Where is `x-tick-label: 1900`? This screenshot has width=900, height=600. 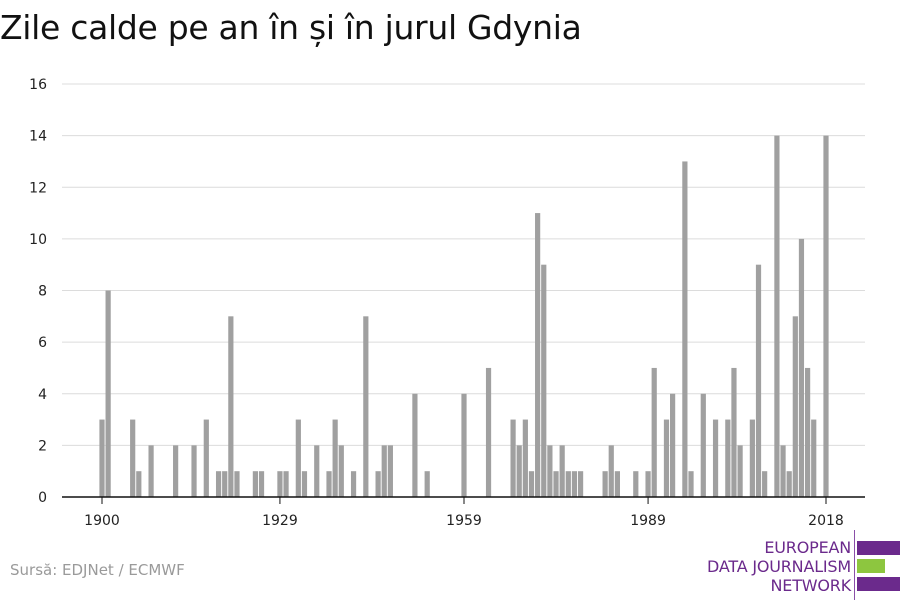
x-tick-label: 1900 is located at coordinates (102, 521).